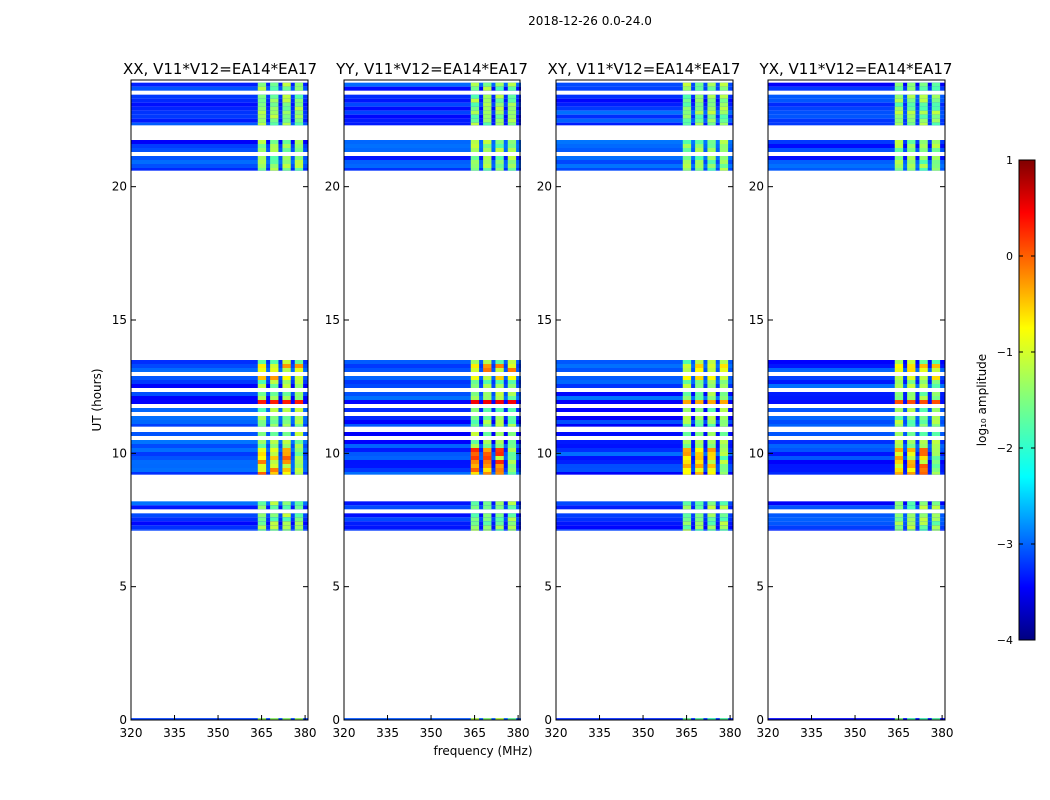  What do you see at coordinates (474, 733) in the screenshot?
I see `x-tick-label: 365` at bounding box center [474, 733].